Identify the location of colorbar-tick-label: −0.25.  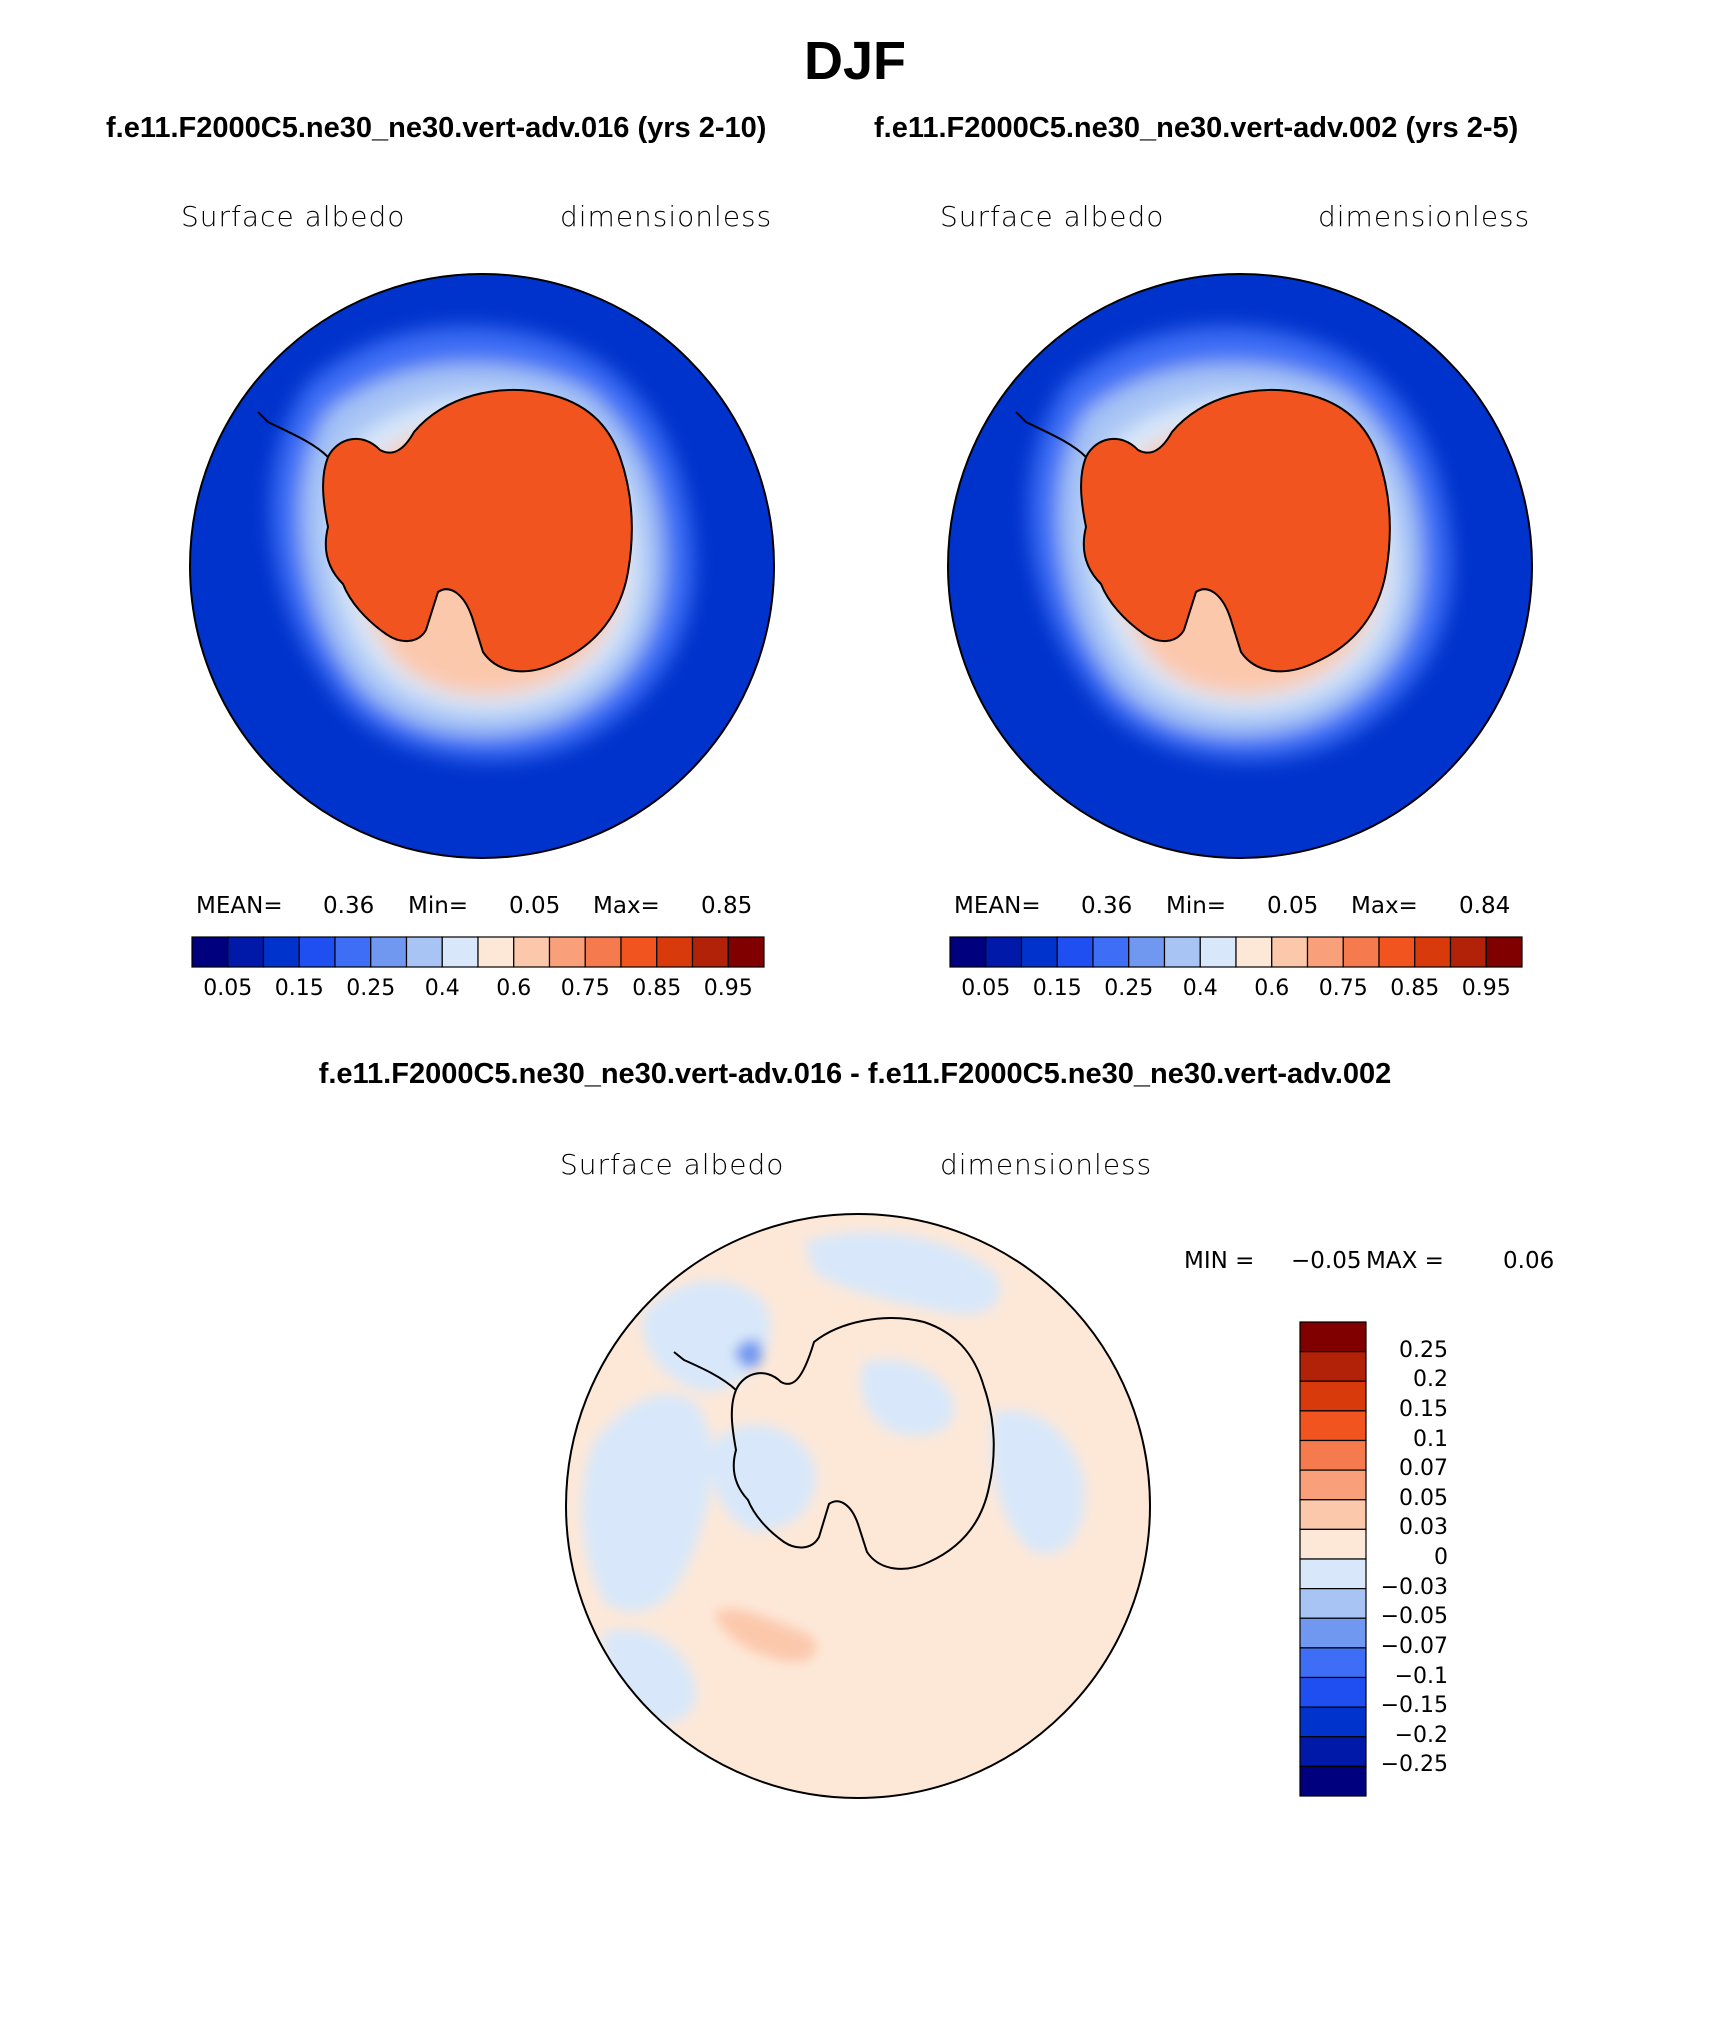
(1414, 1765).